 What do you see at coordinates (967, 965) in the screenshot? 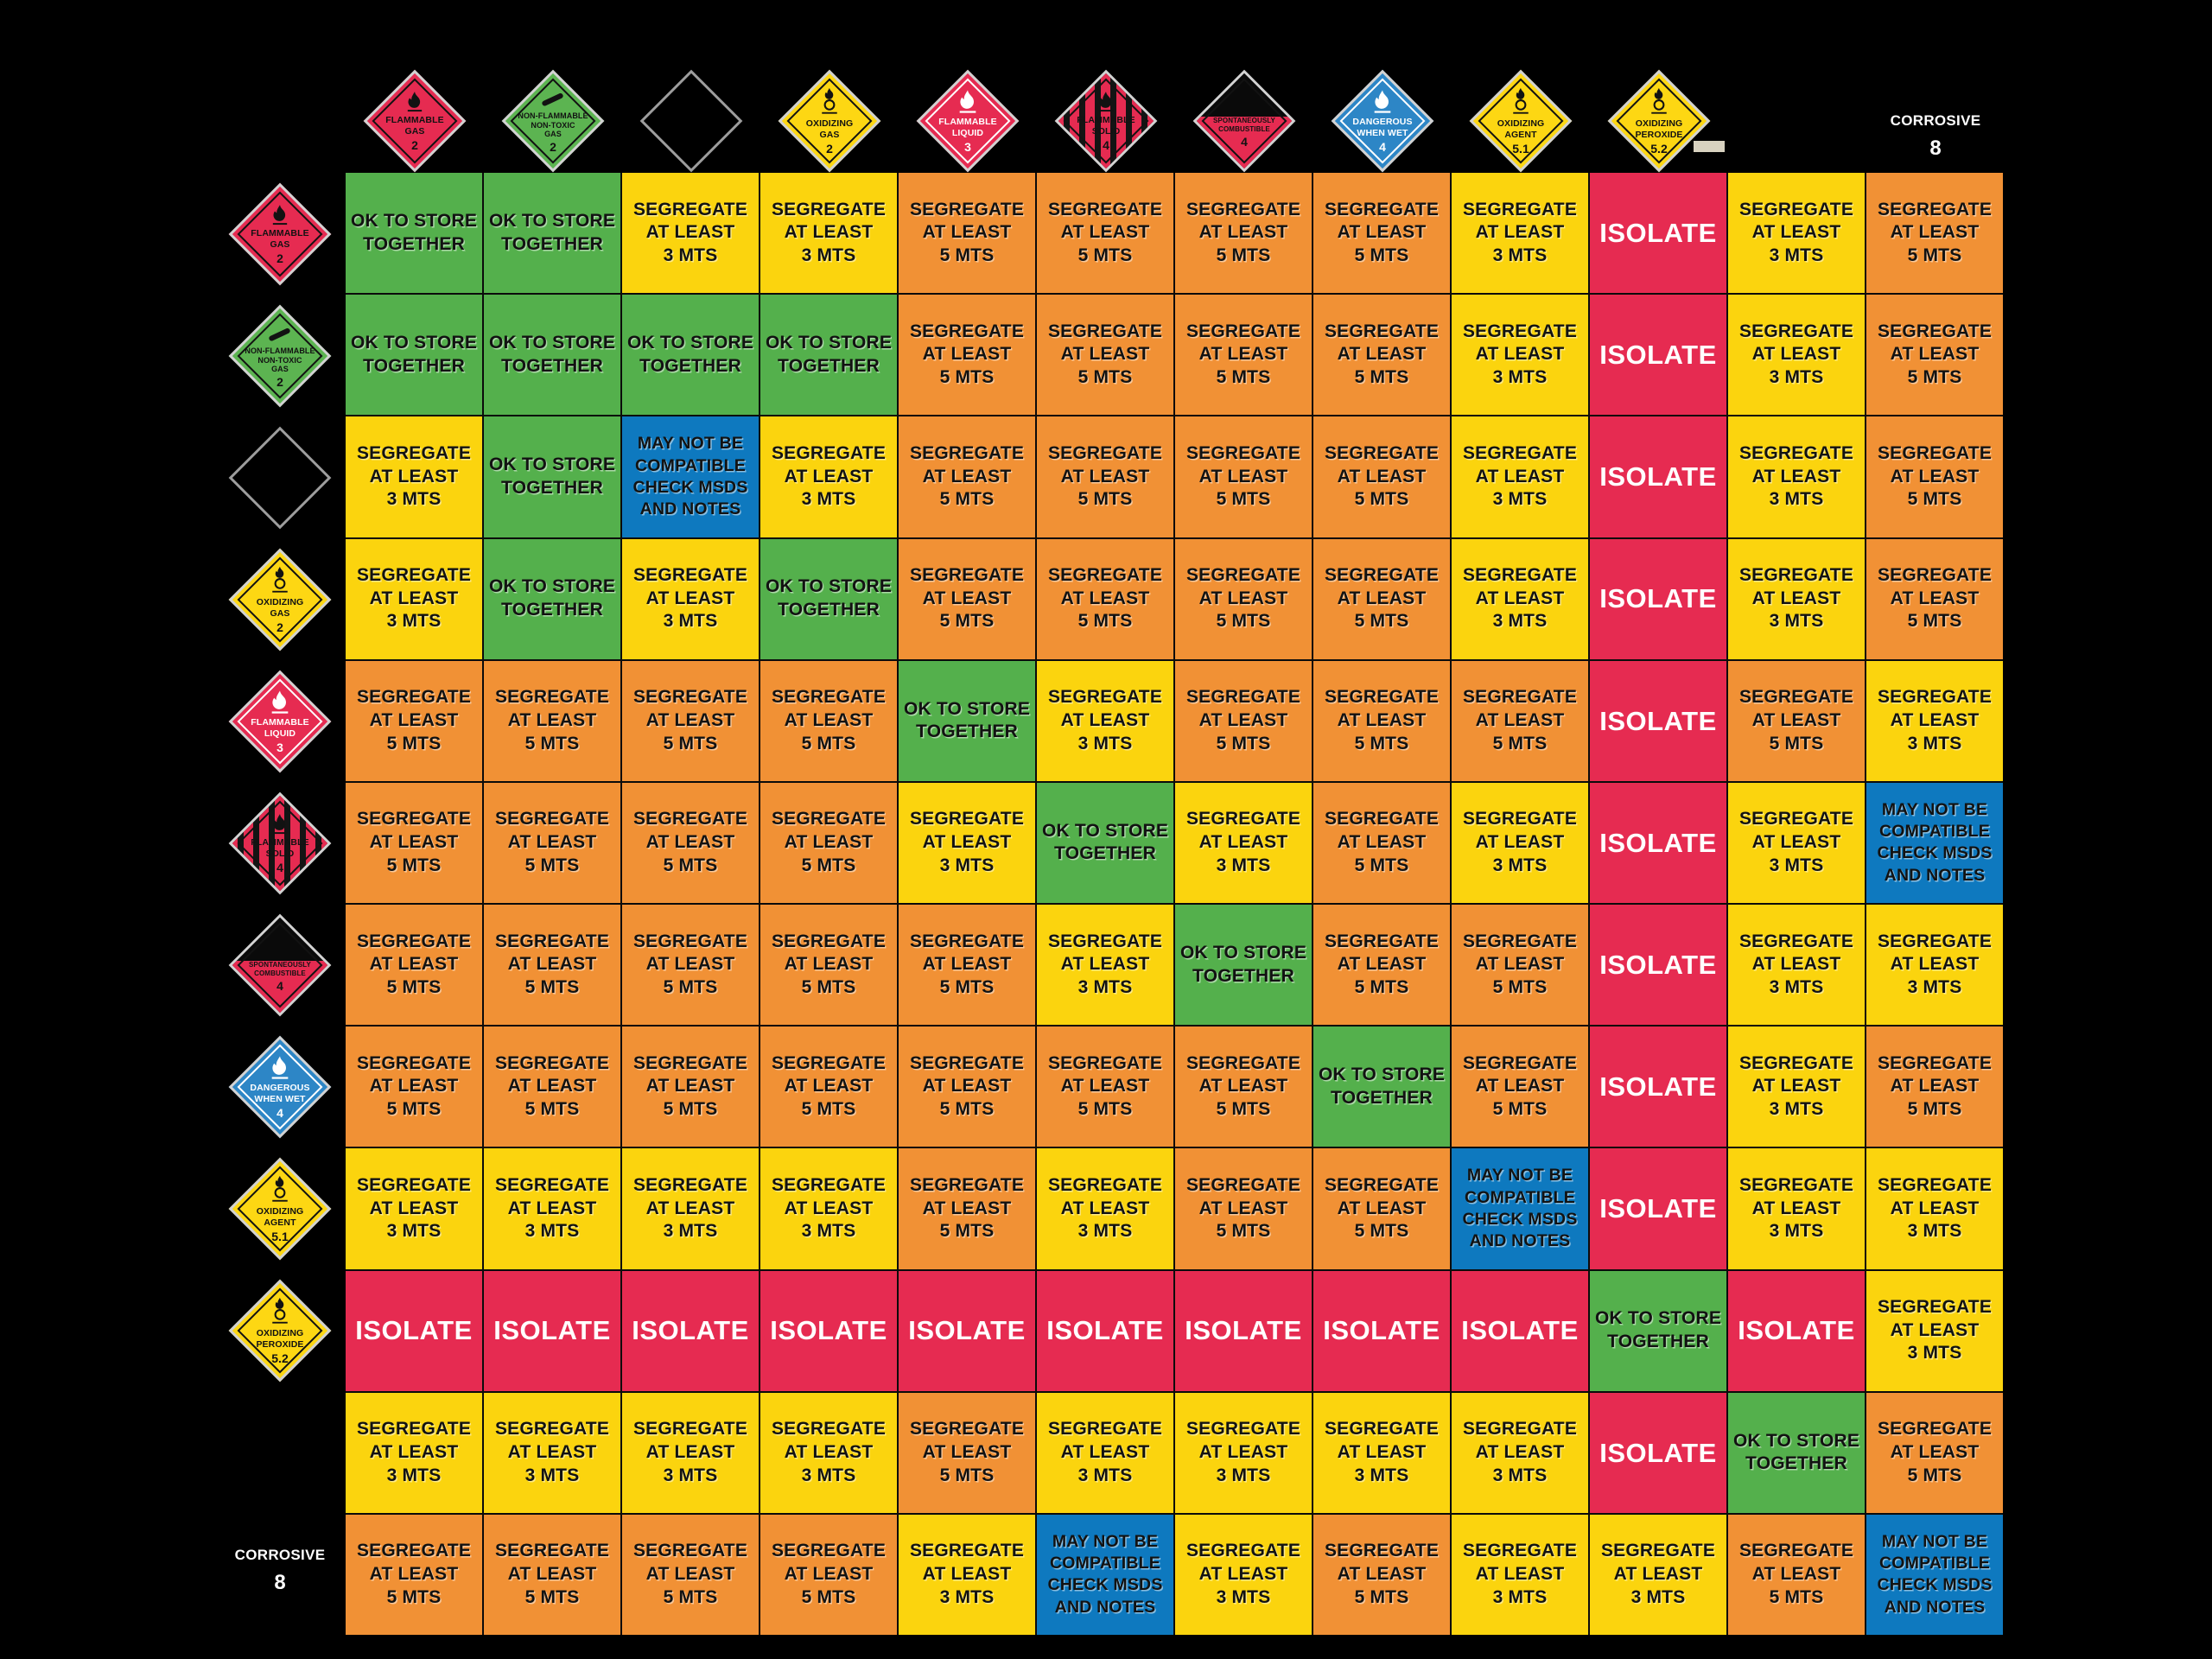
I see `cell-r7c5-segregate-at-least-5-mts: SEGREGATE AT LEAST 5 MTS` at bounding box center [967, 965].